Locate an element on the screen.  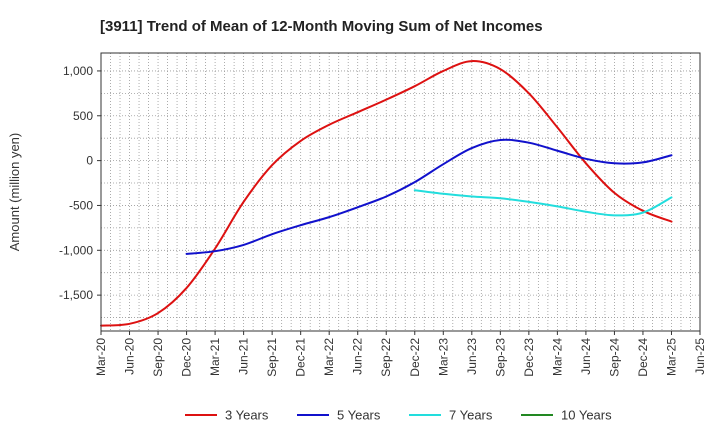
y-tick-label: 500 is located at coordinates (83, 116).